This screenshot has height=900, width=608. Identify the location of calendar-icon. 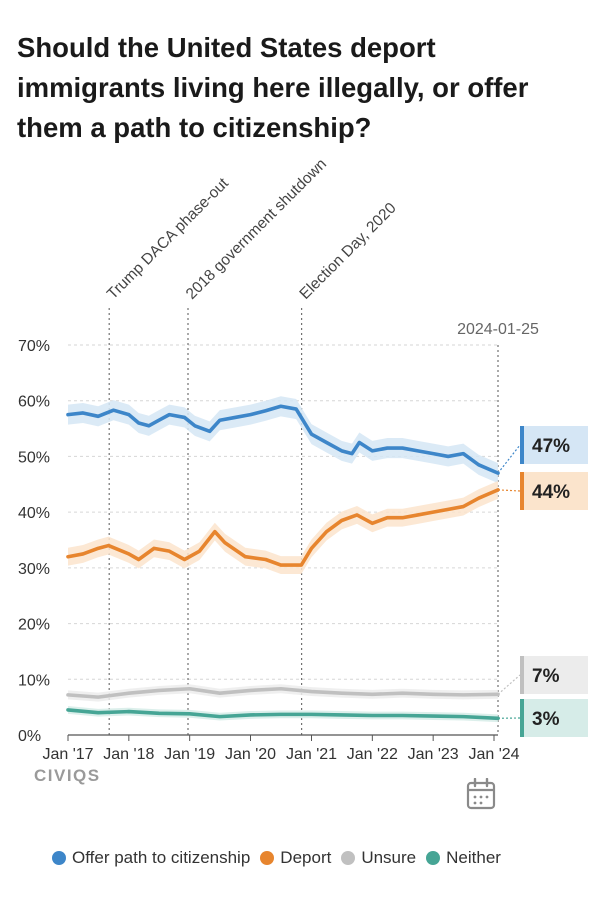
(481, 794).